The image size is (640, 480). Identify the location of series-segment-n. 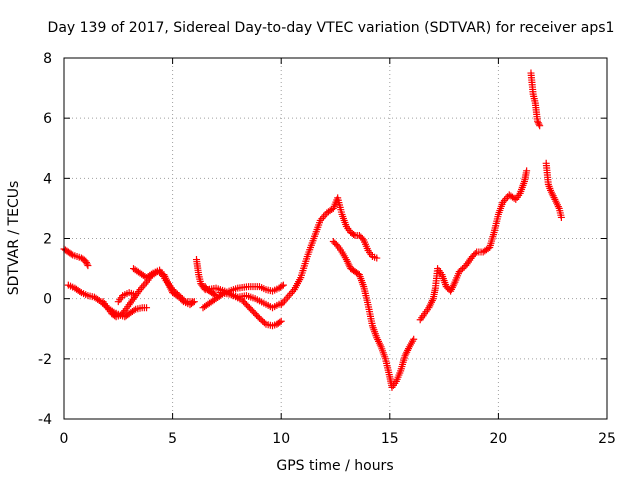
(535, 99).